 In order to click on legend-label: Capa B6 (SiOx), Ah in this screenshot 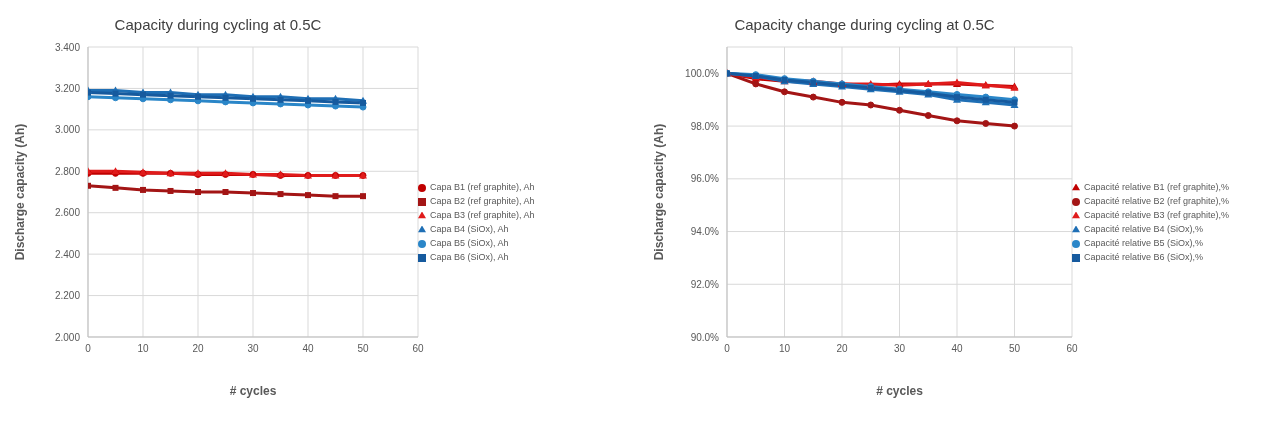, I will do `click(469, 257)`.